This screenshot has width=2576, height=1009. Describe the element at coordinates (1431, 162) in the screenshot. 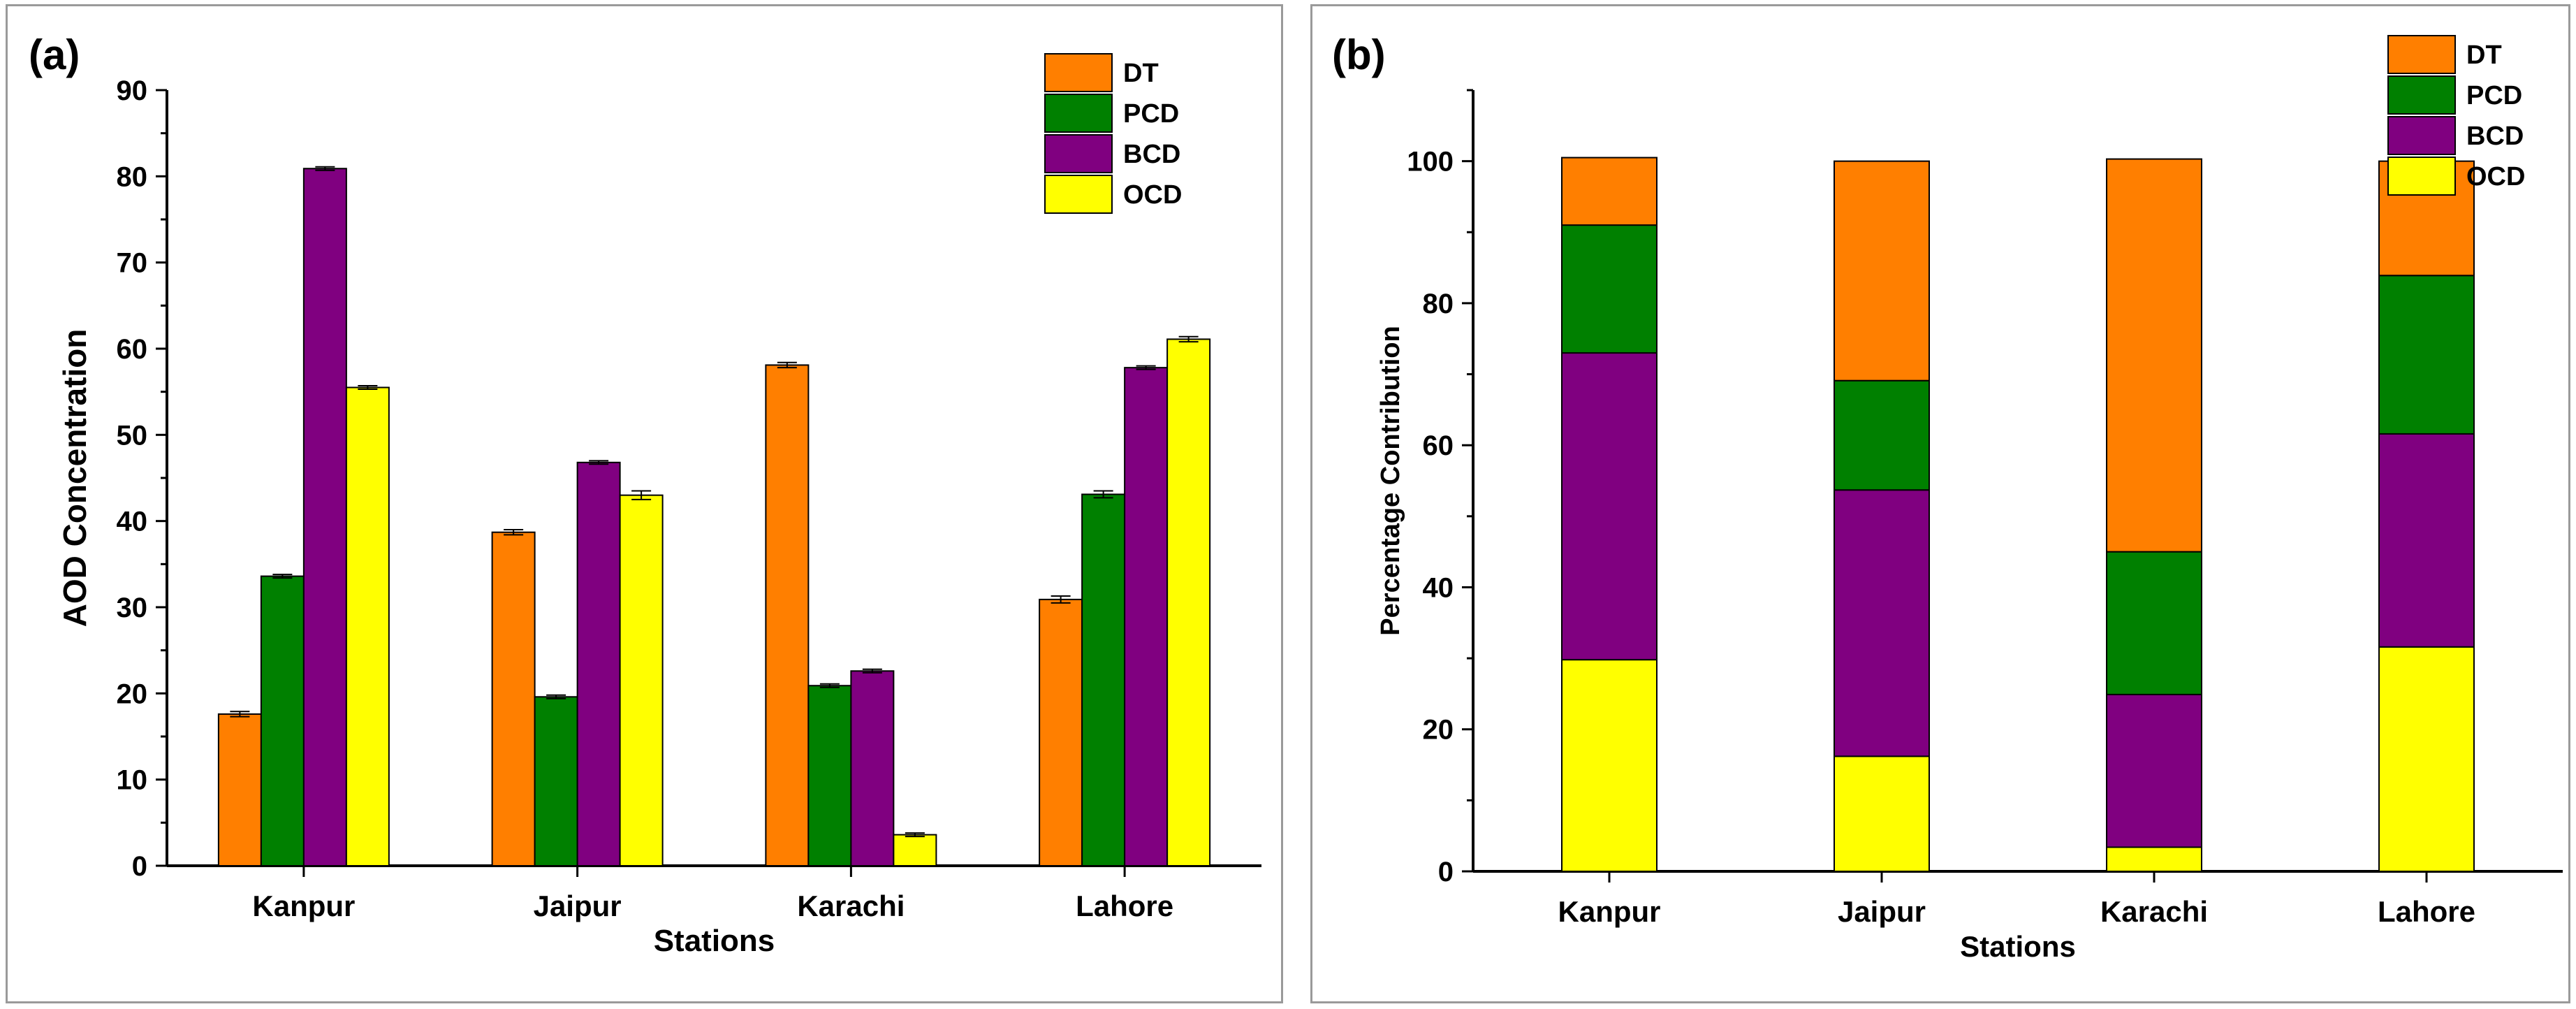

I see `y-tick-label: 100` at that location.